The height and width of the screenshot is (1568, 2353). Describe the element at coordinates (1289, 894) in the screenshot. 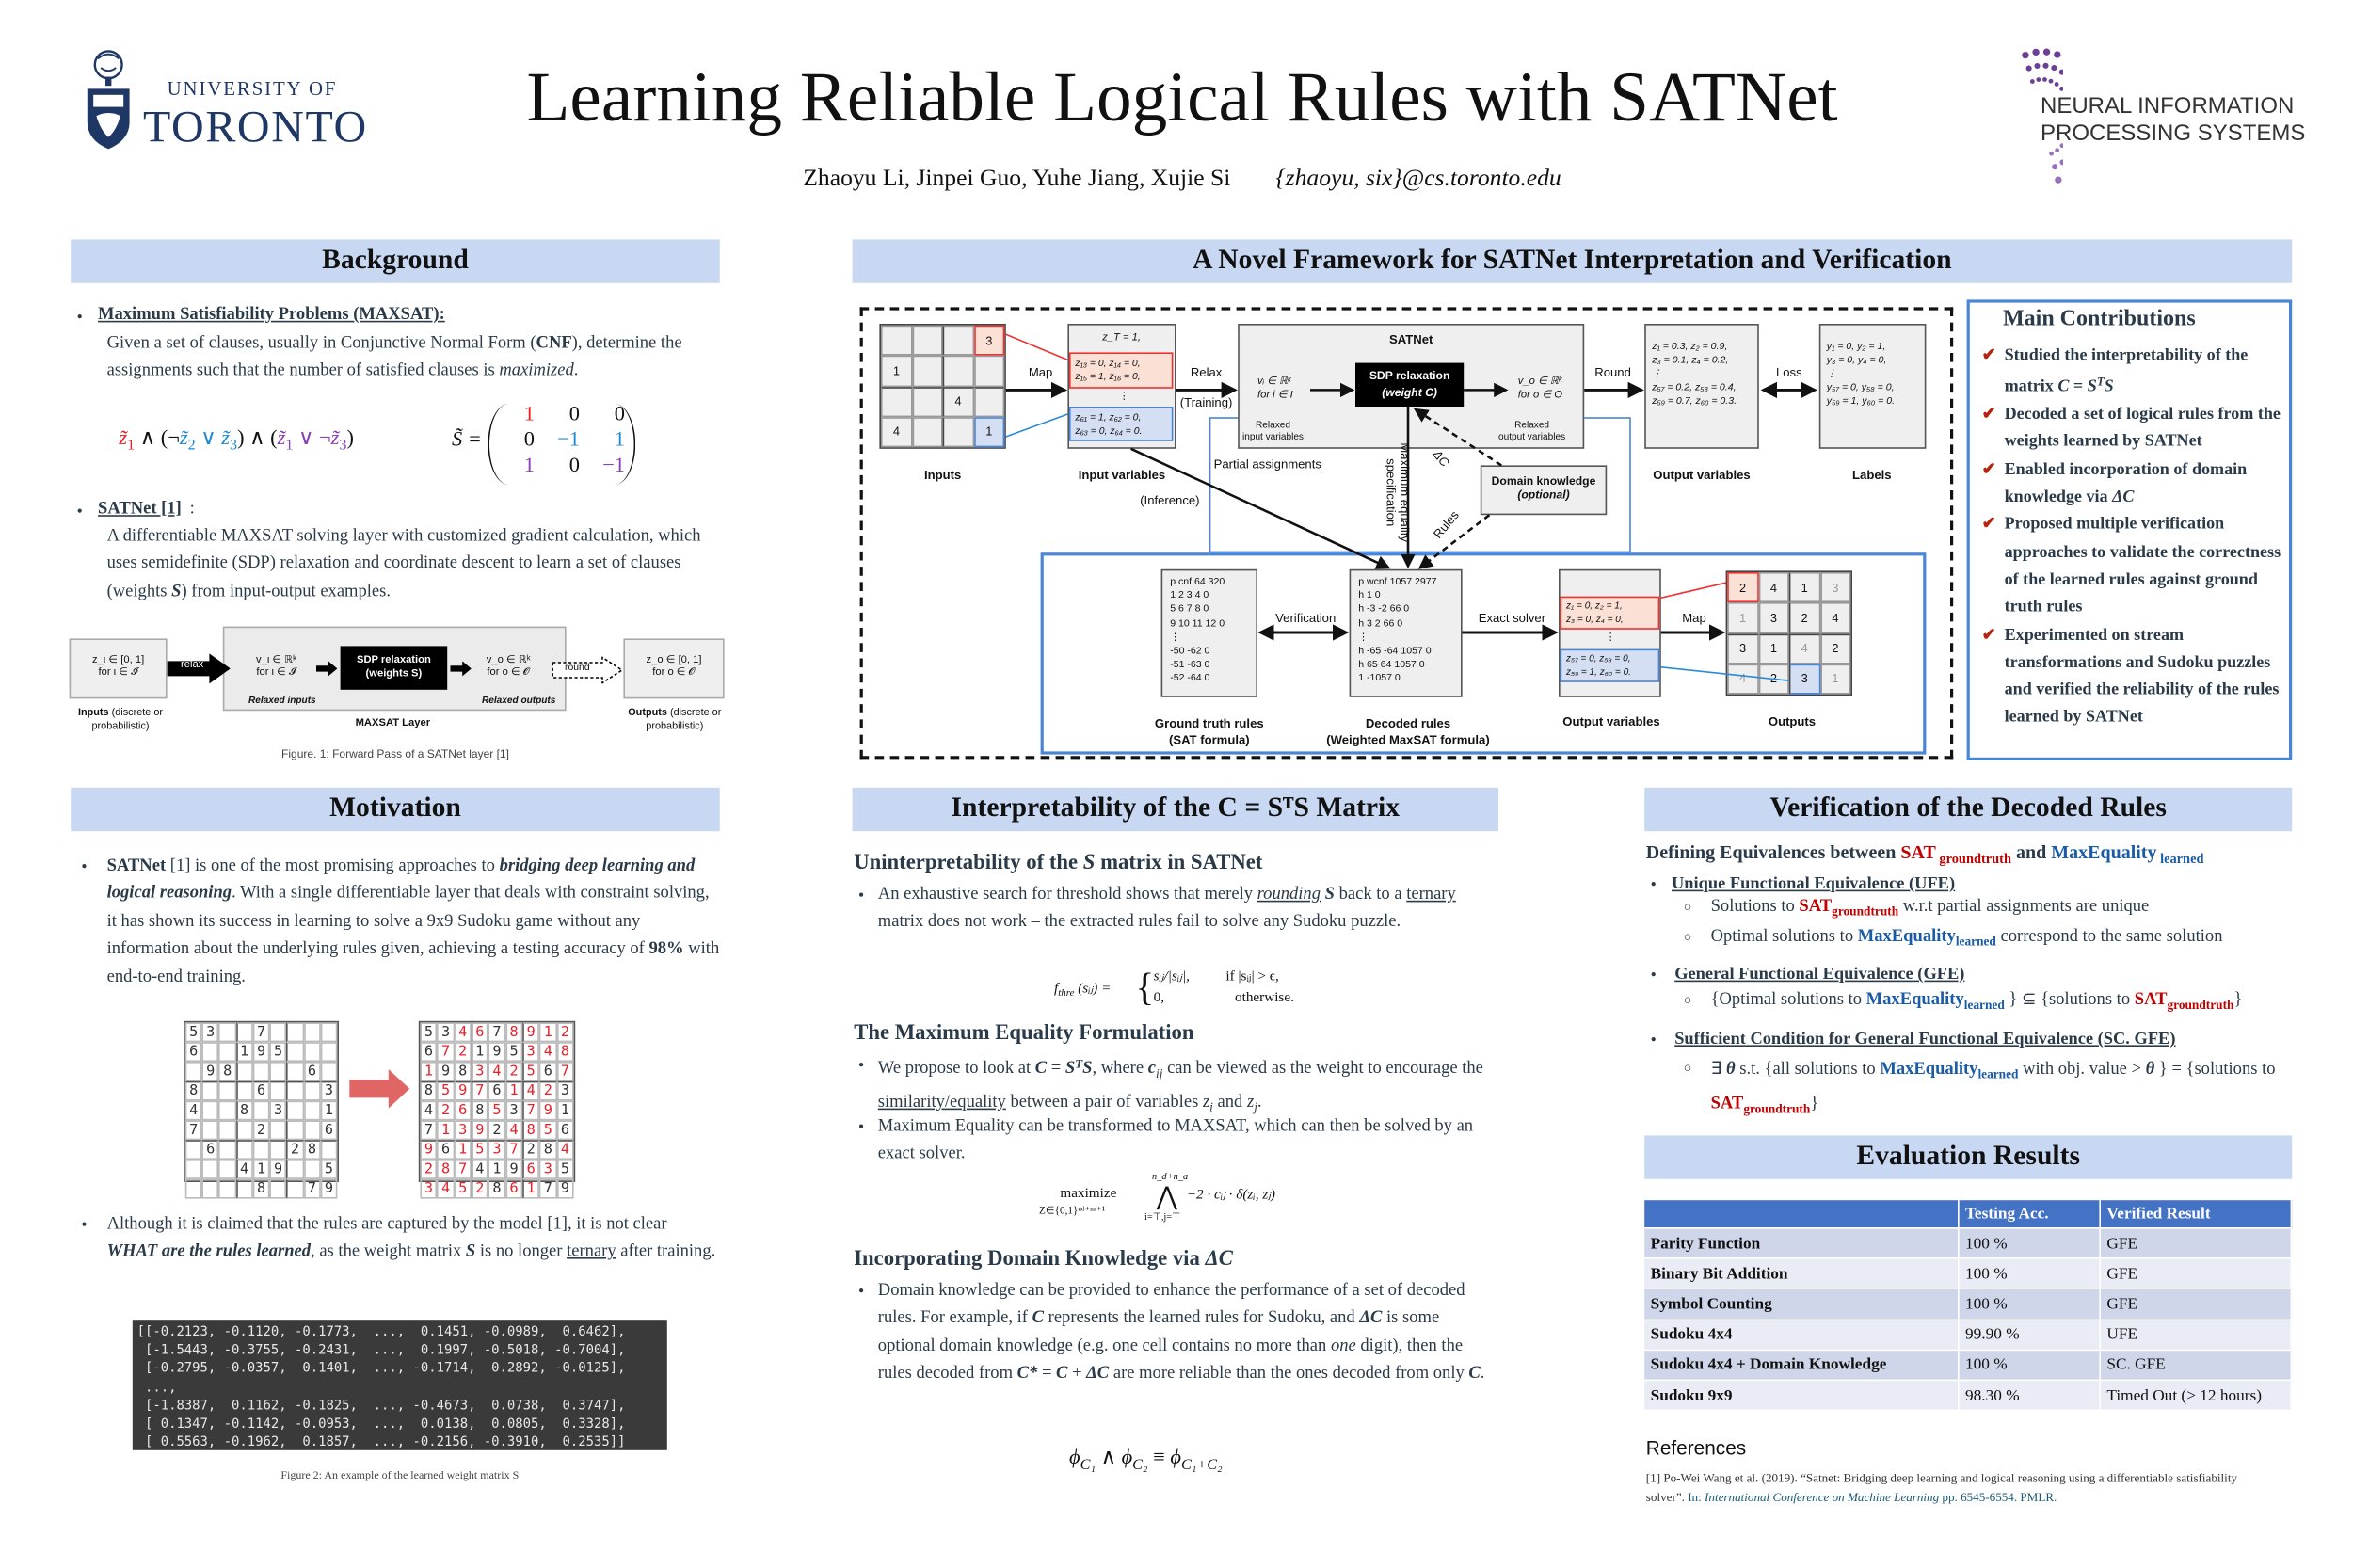

I see `text-run: rounding` at that location.